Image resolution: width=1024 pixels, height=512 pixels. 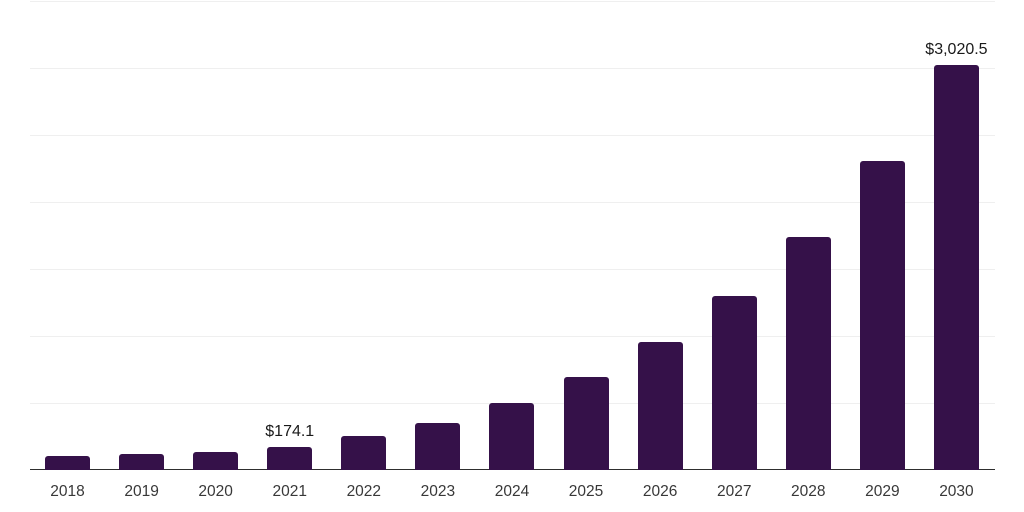 What do you see at coordinates (882, 315) in the screenshot?
I see `bar-2029` at bounding box center [882, 315].